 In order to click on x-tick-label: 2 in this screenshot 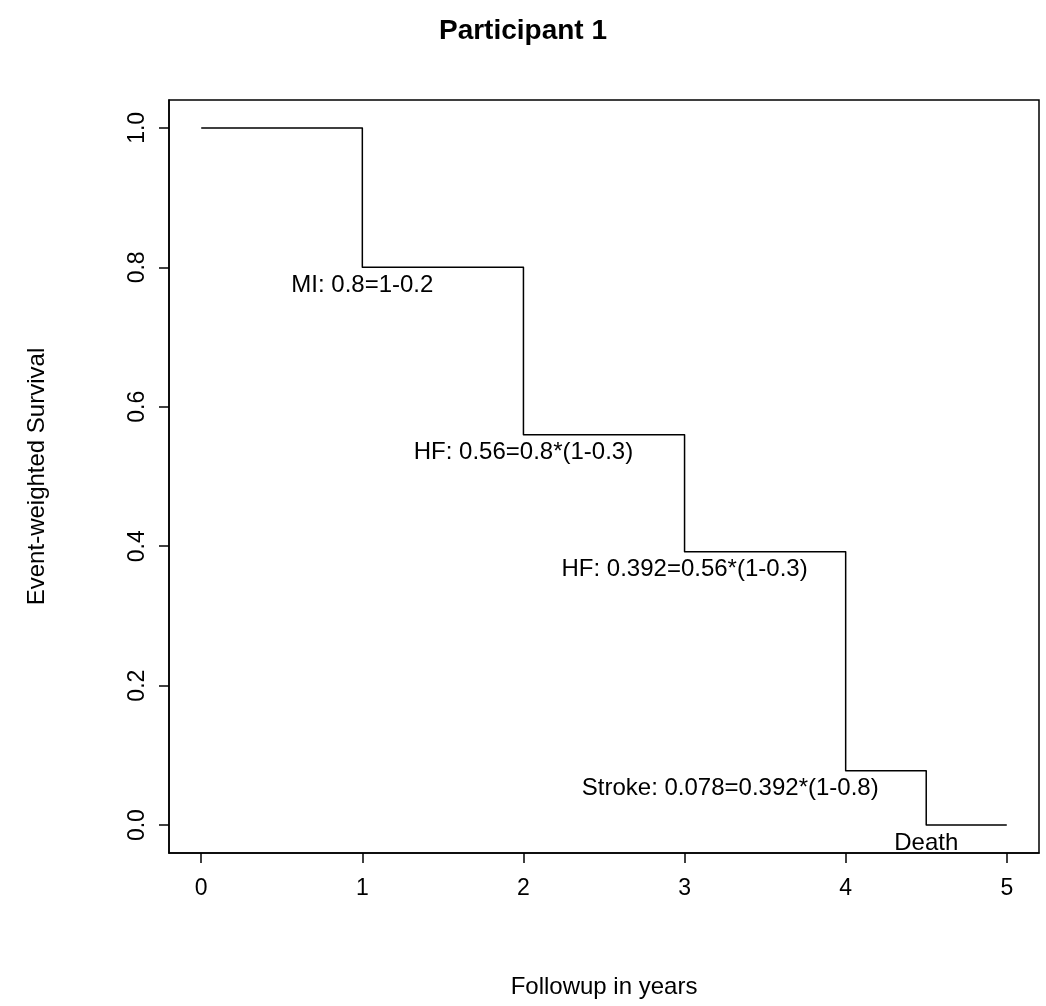, I will do `click(523, 886)`.